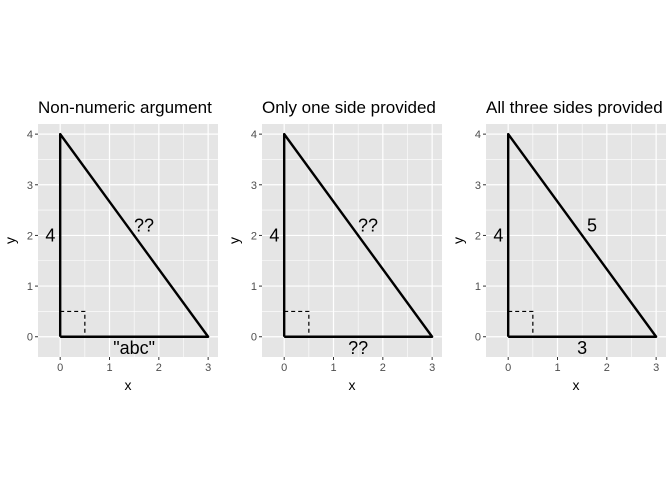 The height and width of the screenshot is (480, 672). I want to click on side-label: "abc", so click(134, 348).